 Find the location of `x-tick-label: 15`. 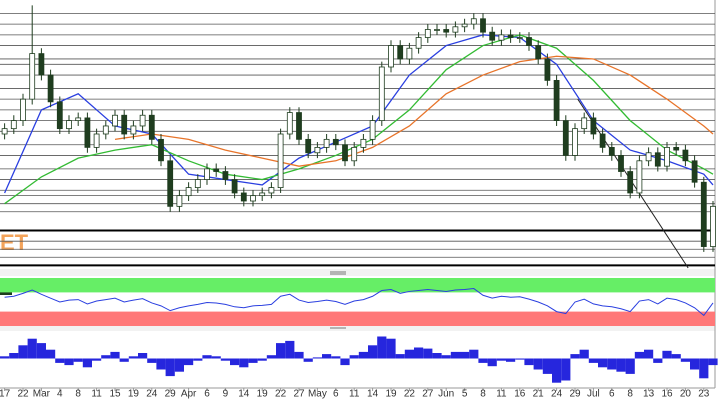

x-tick-label: 15 is located at coordinates (115, 394).